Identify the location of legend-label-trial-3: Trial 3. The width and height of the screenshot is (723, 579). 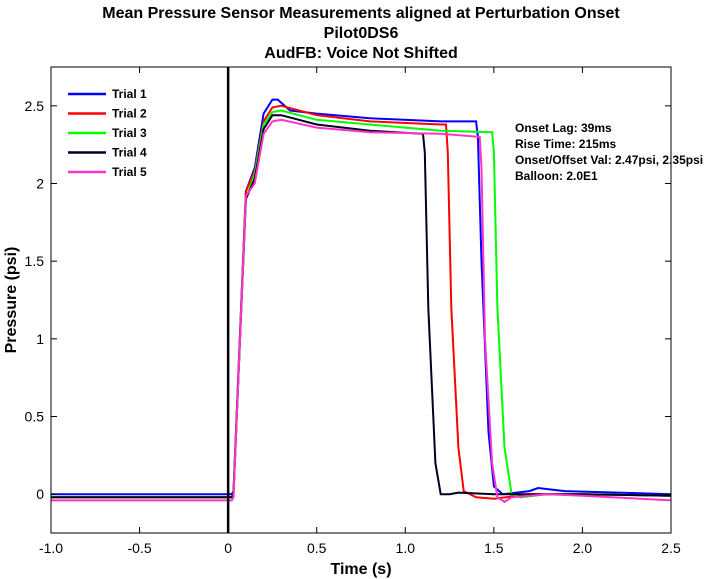
(129, 133).